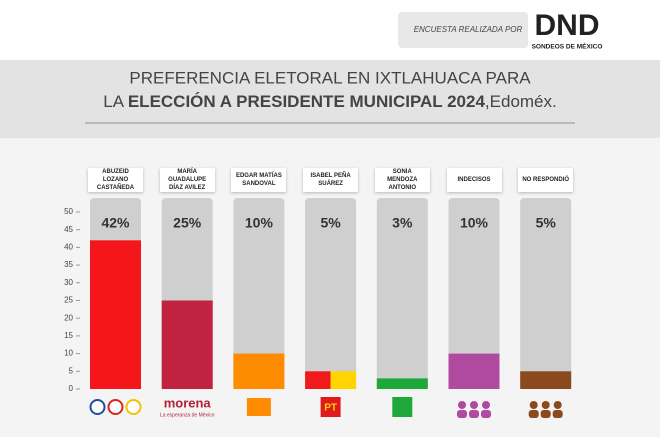 The image size is (660, 437). I want to click on logo-sub: SONDEOS DE MÉXICO, so click(567, 46).